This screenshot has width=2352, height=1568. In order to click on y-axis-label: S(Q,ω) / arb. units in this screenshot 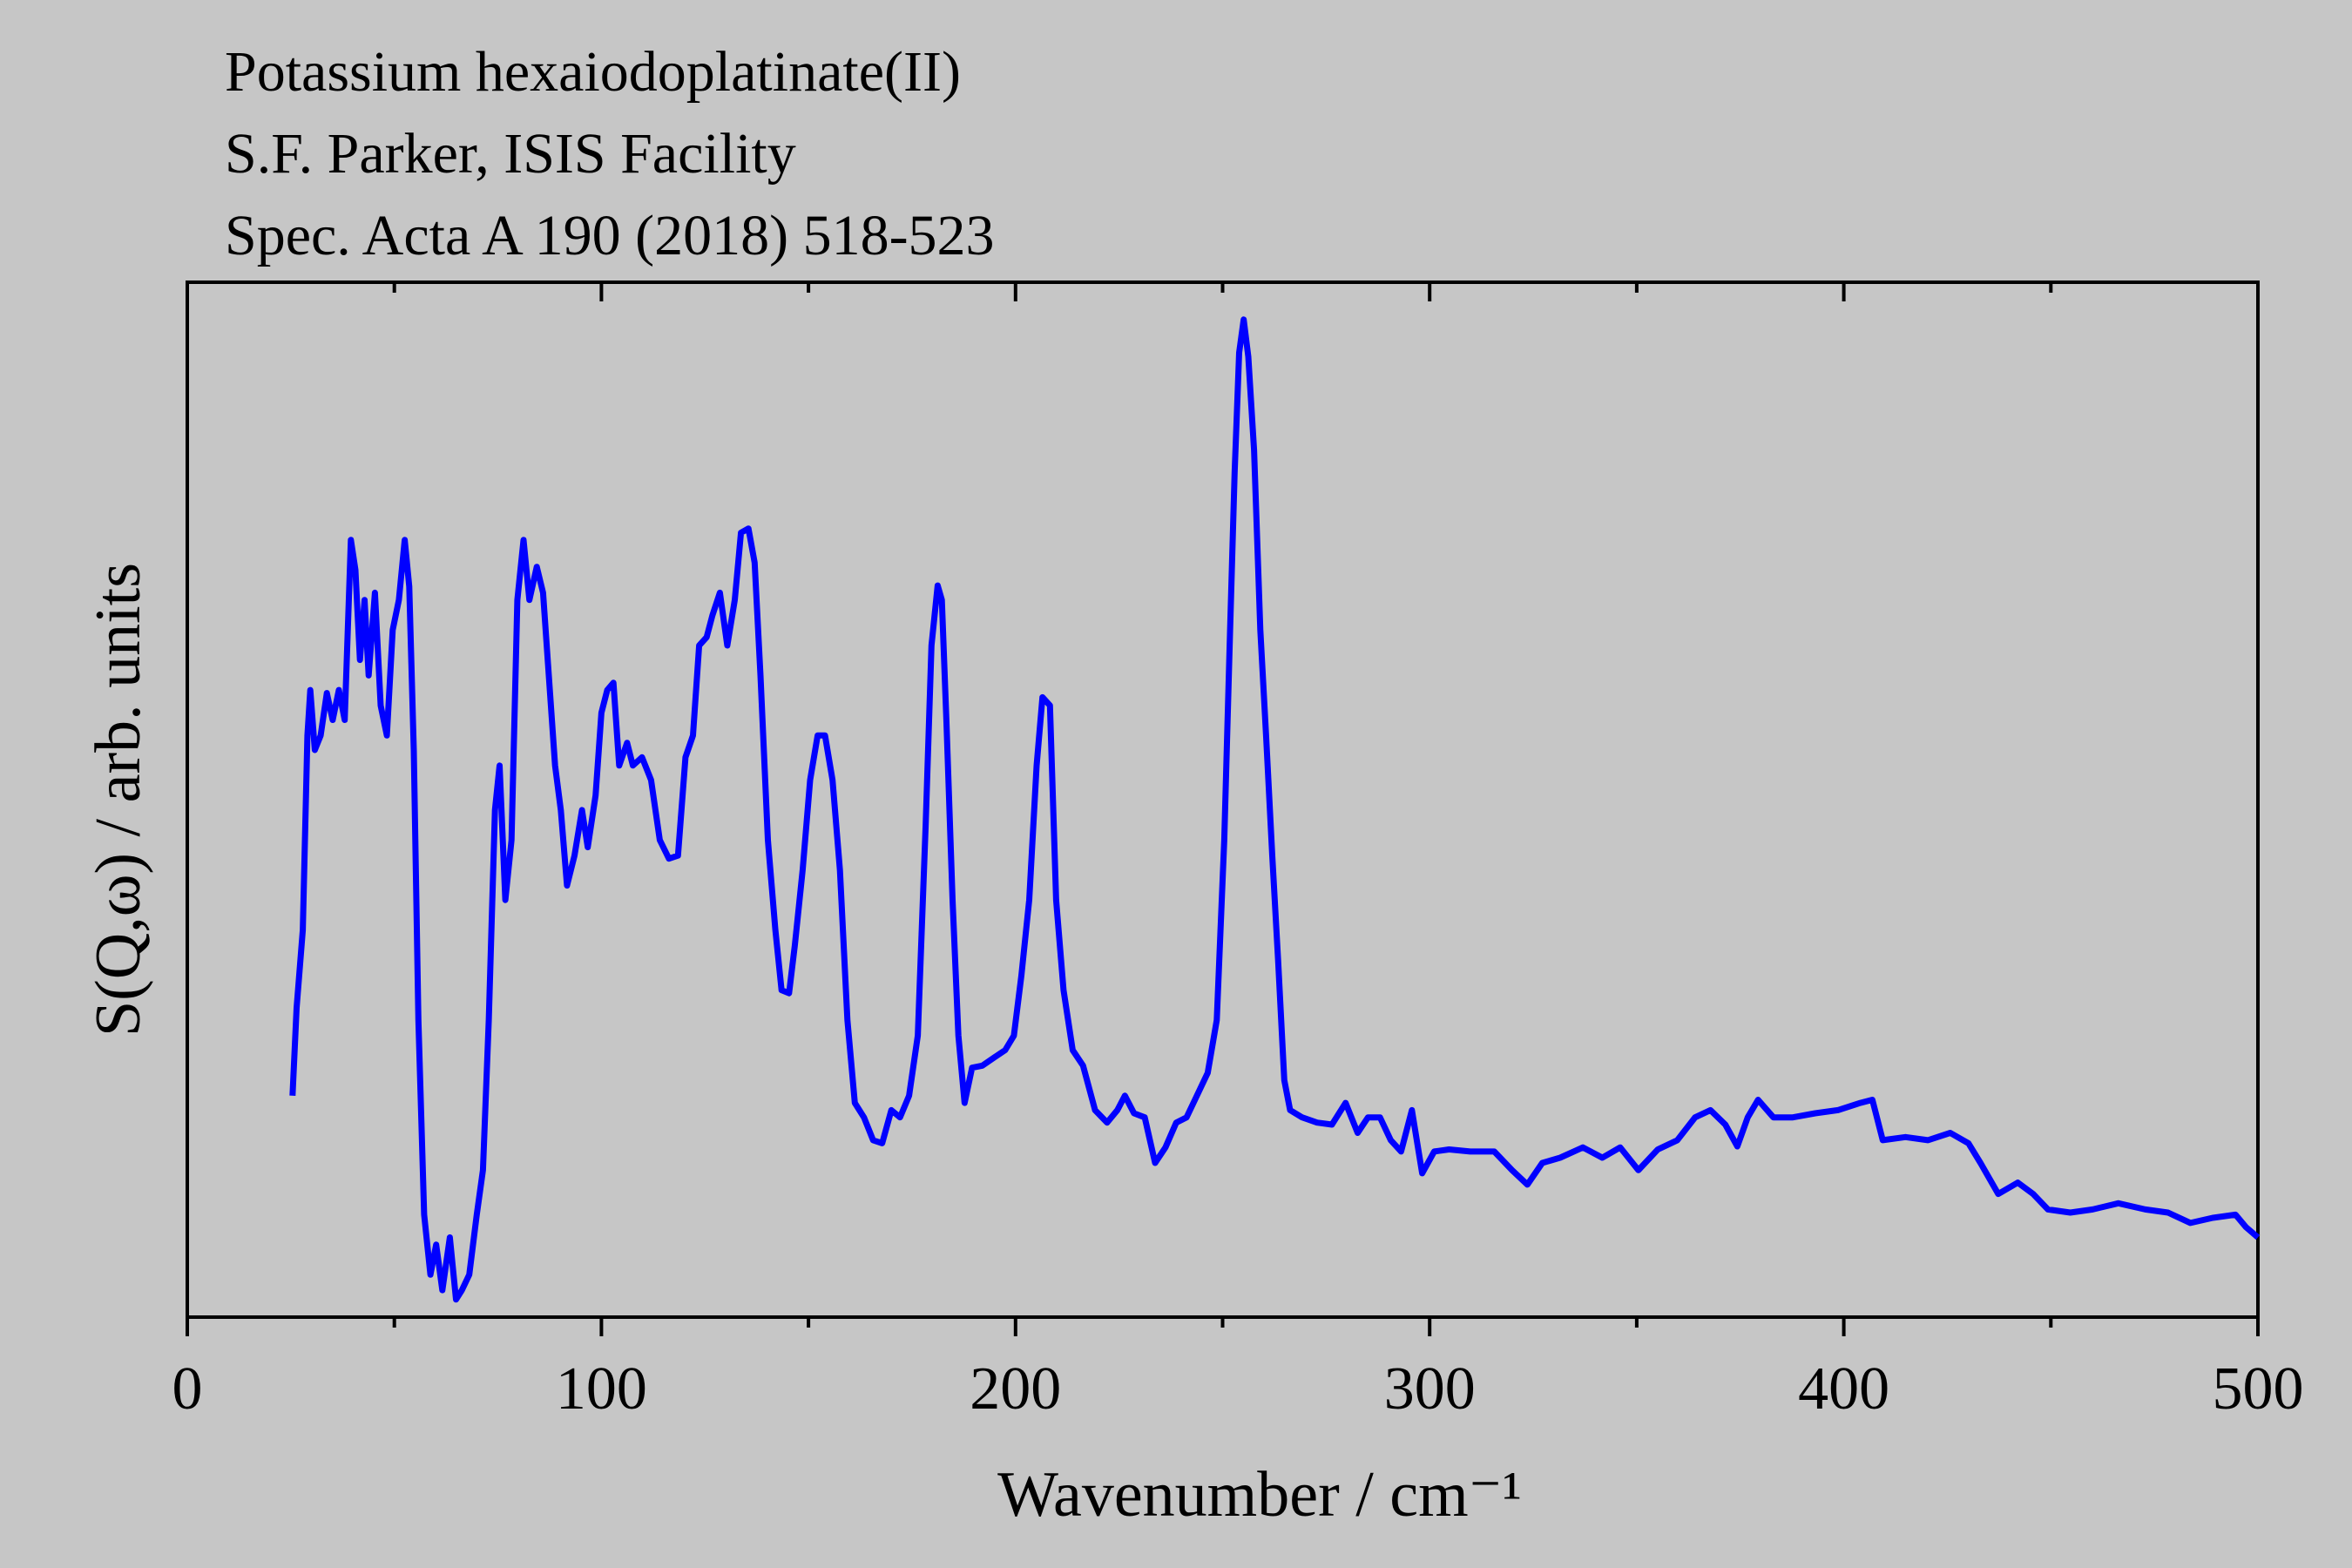, I will do `click(119, 800)`.